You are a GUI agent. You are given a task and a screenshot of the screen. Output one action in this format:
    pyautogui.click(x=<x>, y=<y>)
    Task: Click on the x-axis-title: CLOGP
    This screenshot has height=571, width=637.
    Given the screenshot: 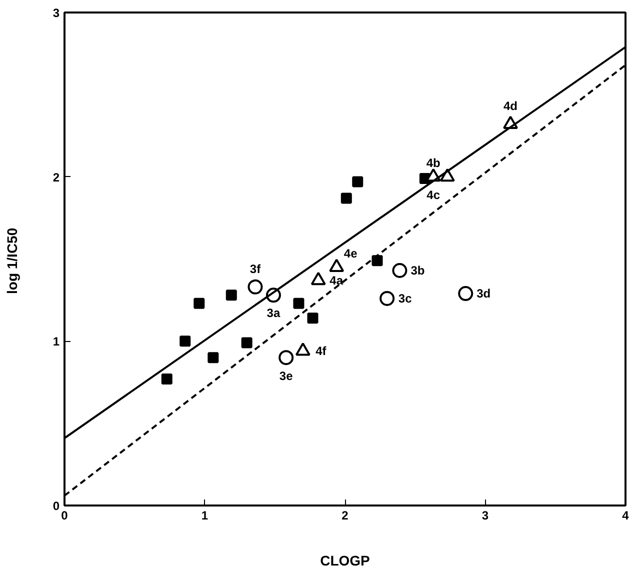 What is the action you would take?
    pyautogui.click(x=345, y=560)
    